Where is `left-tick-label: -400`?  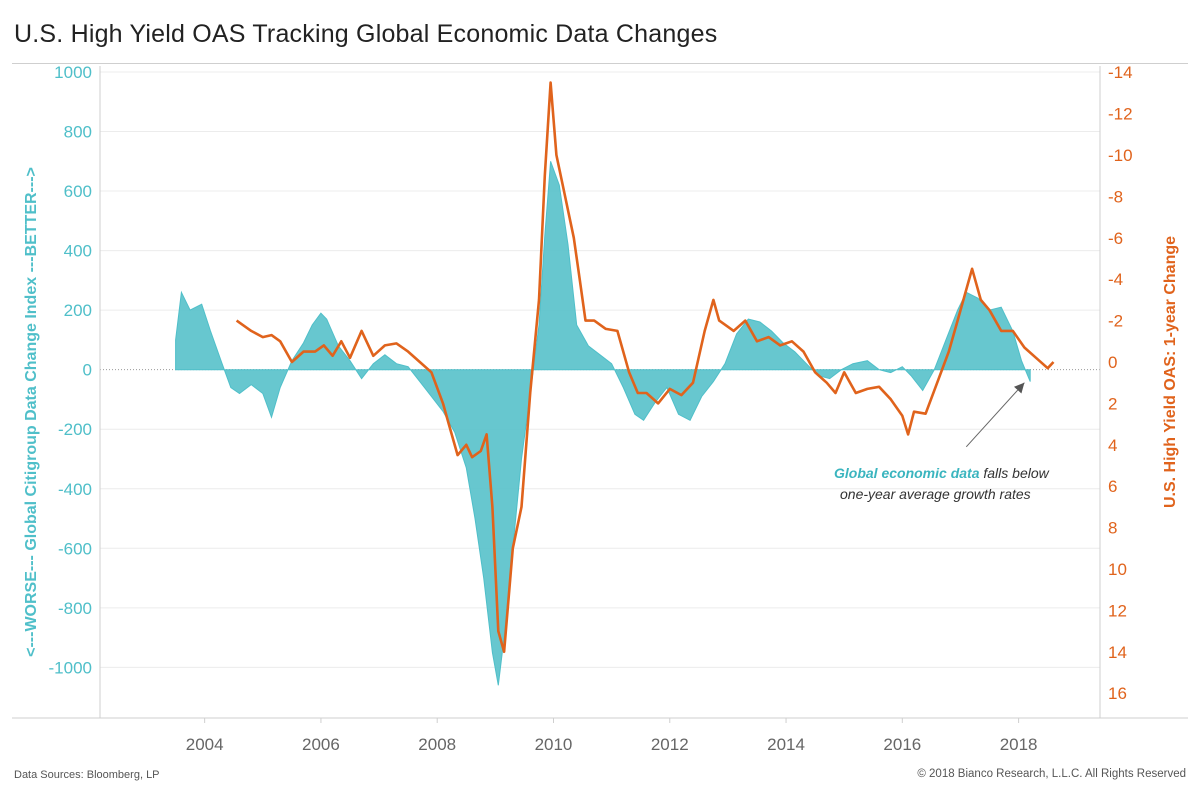 left-tick-label: -400 is located at coordinates (75, 489).